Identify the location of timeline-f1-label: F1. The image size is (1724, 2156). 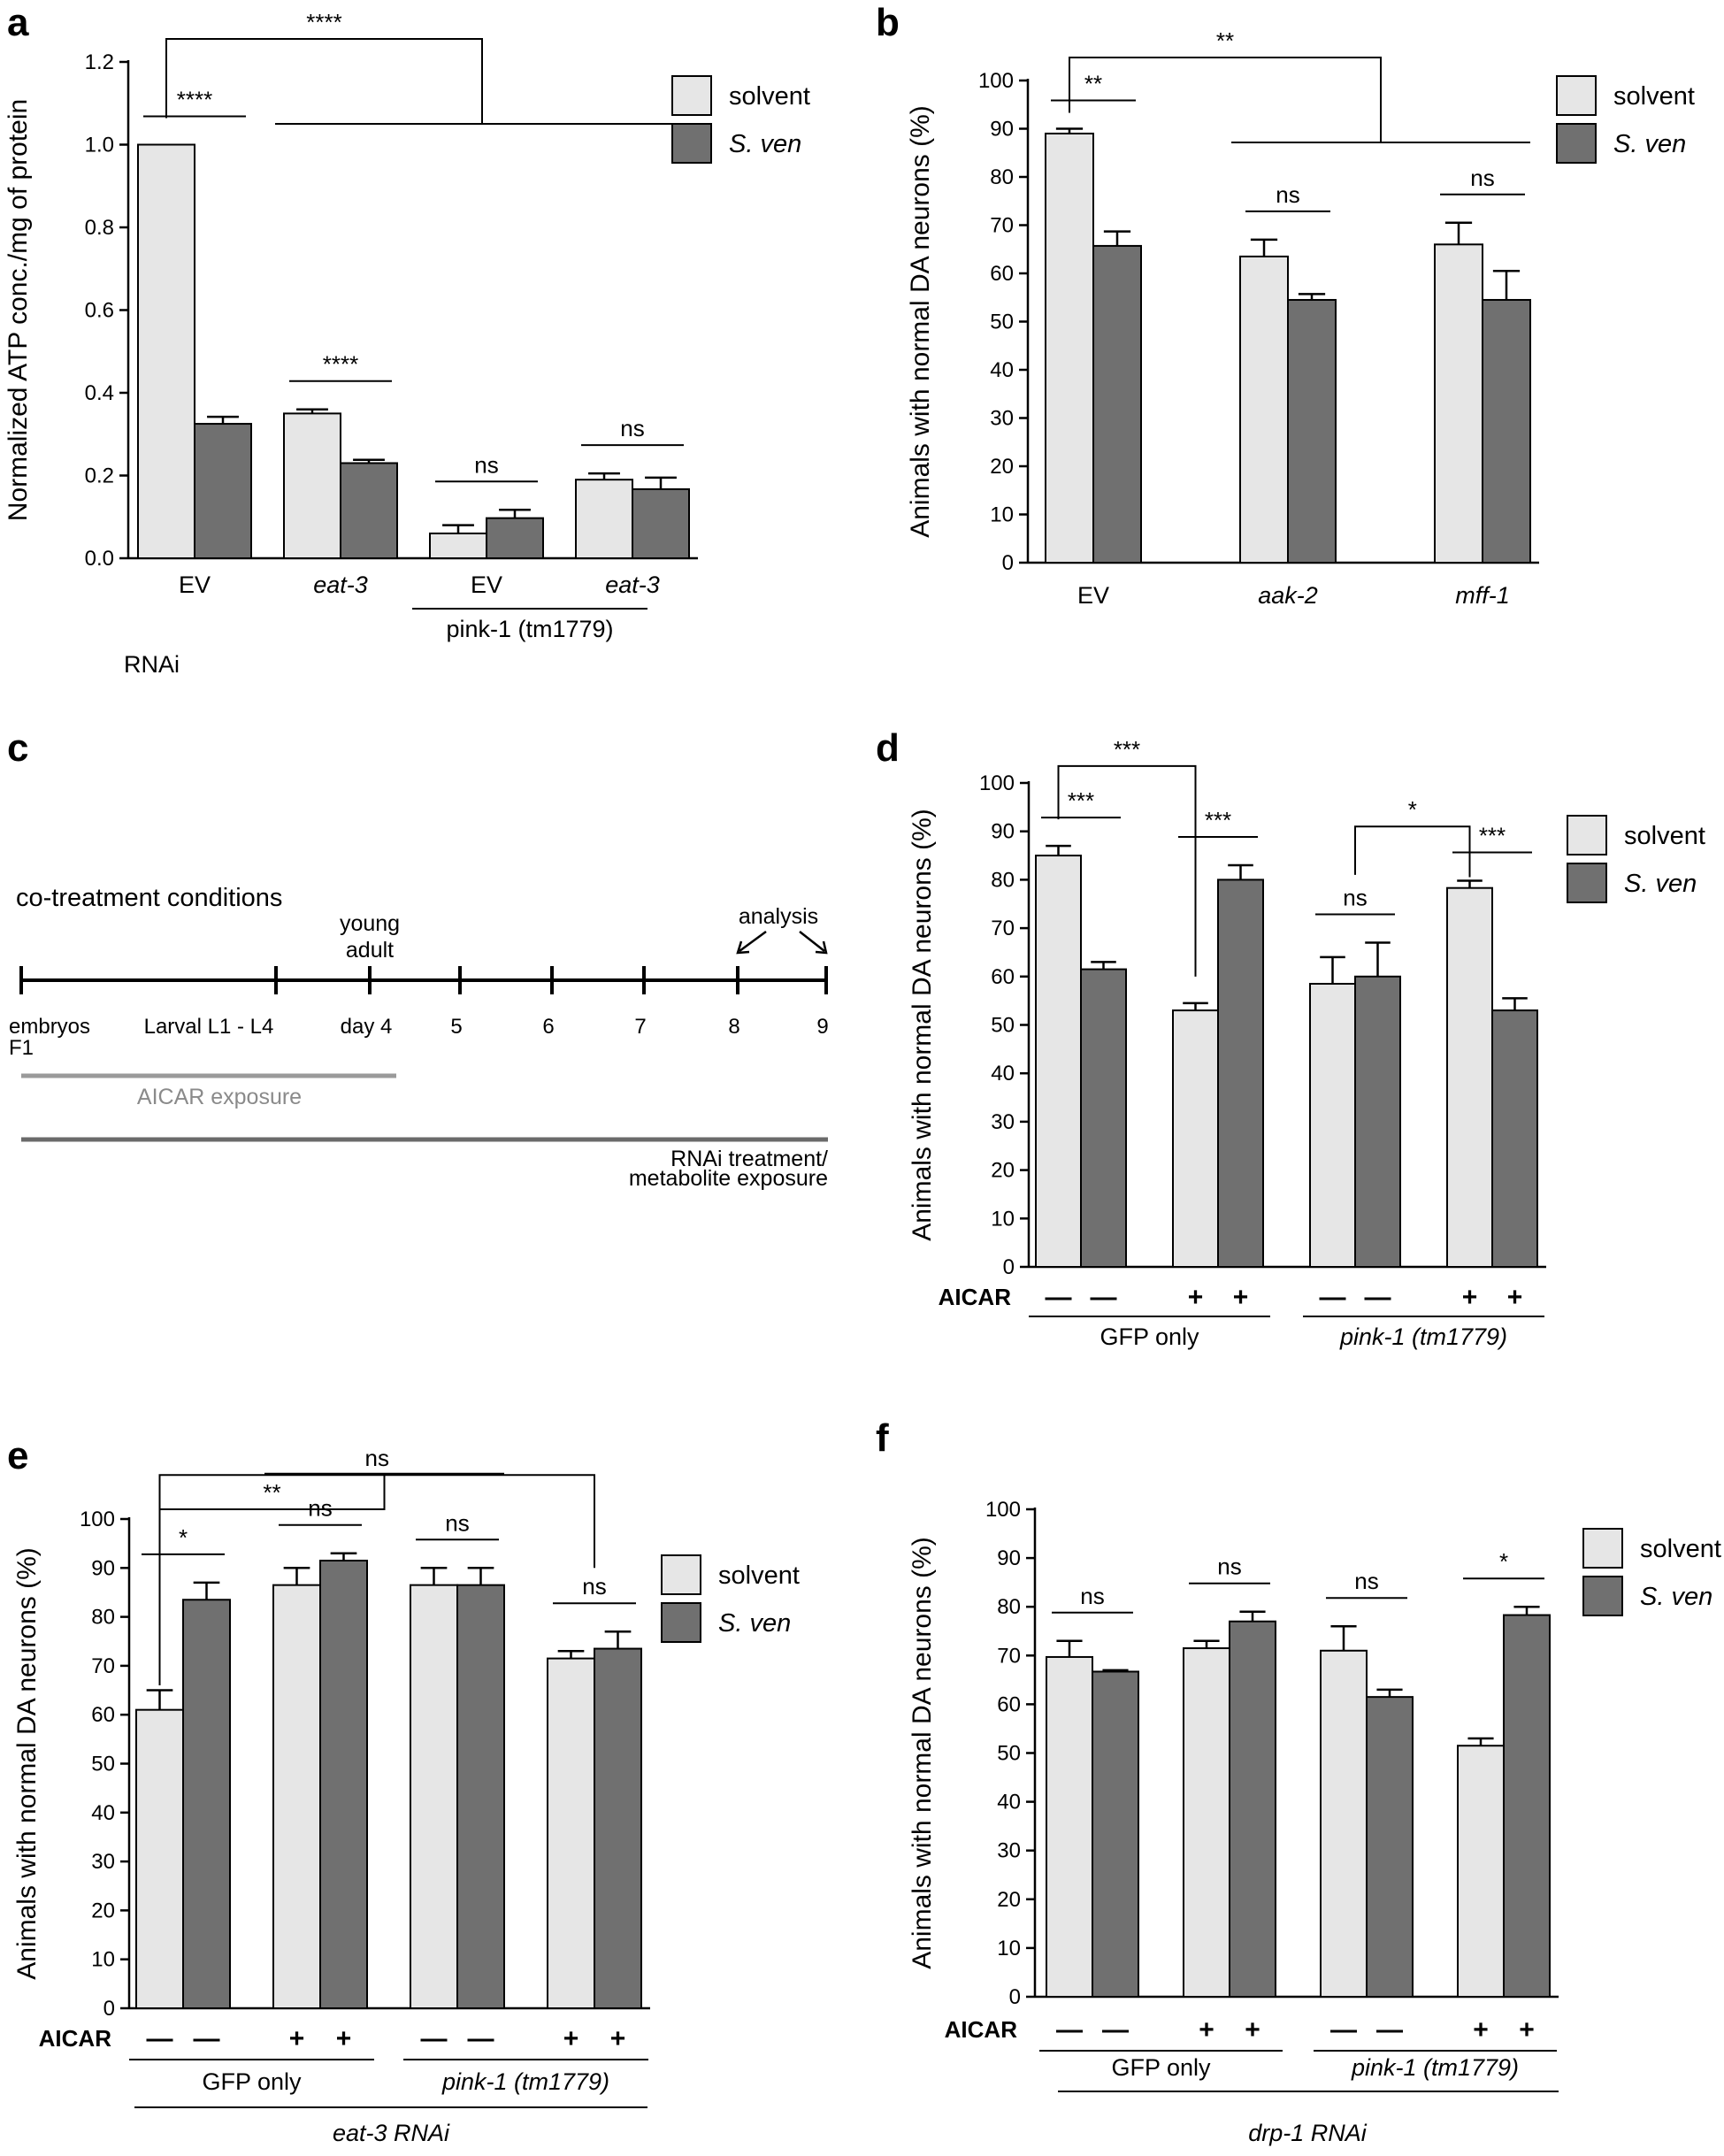
(21, 1048).